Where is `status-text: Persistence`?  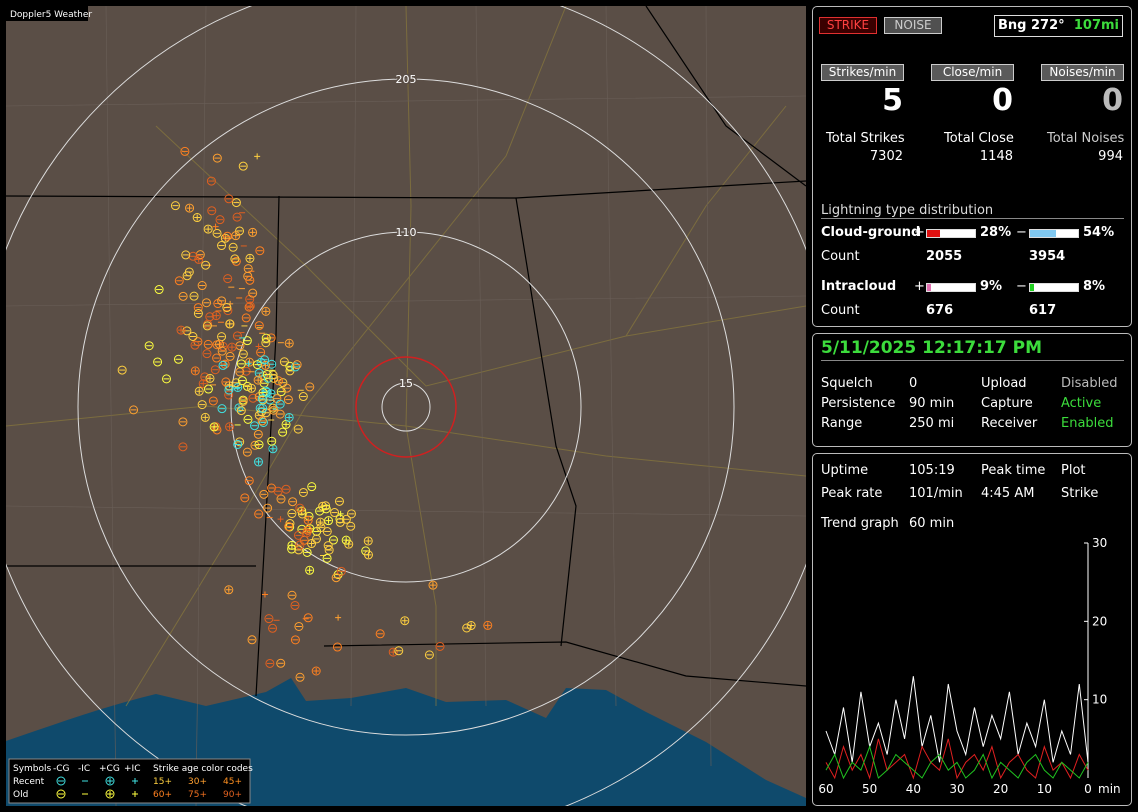
status-text: Persistence is located at coordinates (858, 403).